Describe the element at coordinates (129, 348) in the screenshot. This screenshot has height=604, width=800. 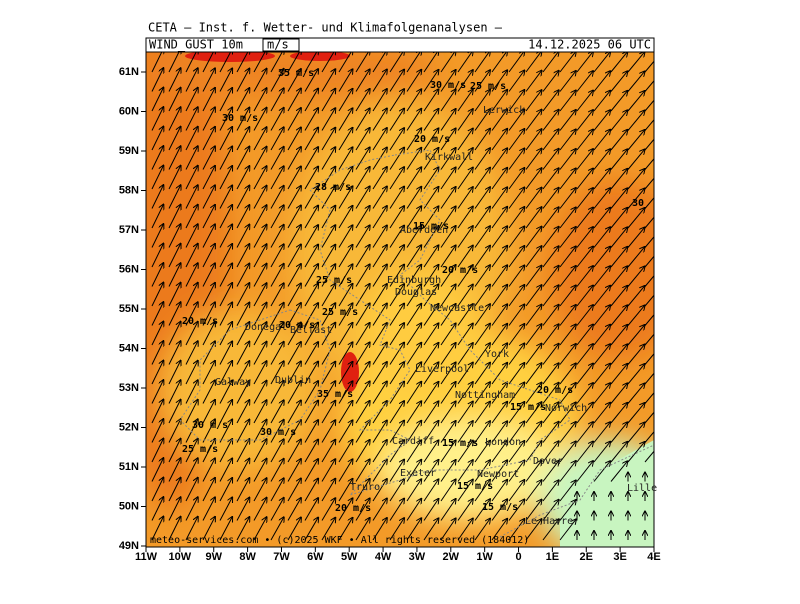
I see `lat-label: 54N` at that location.